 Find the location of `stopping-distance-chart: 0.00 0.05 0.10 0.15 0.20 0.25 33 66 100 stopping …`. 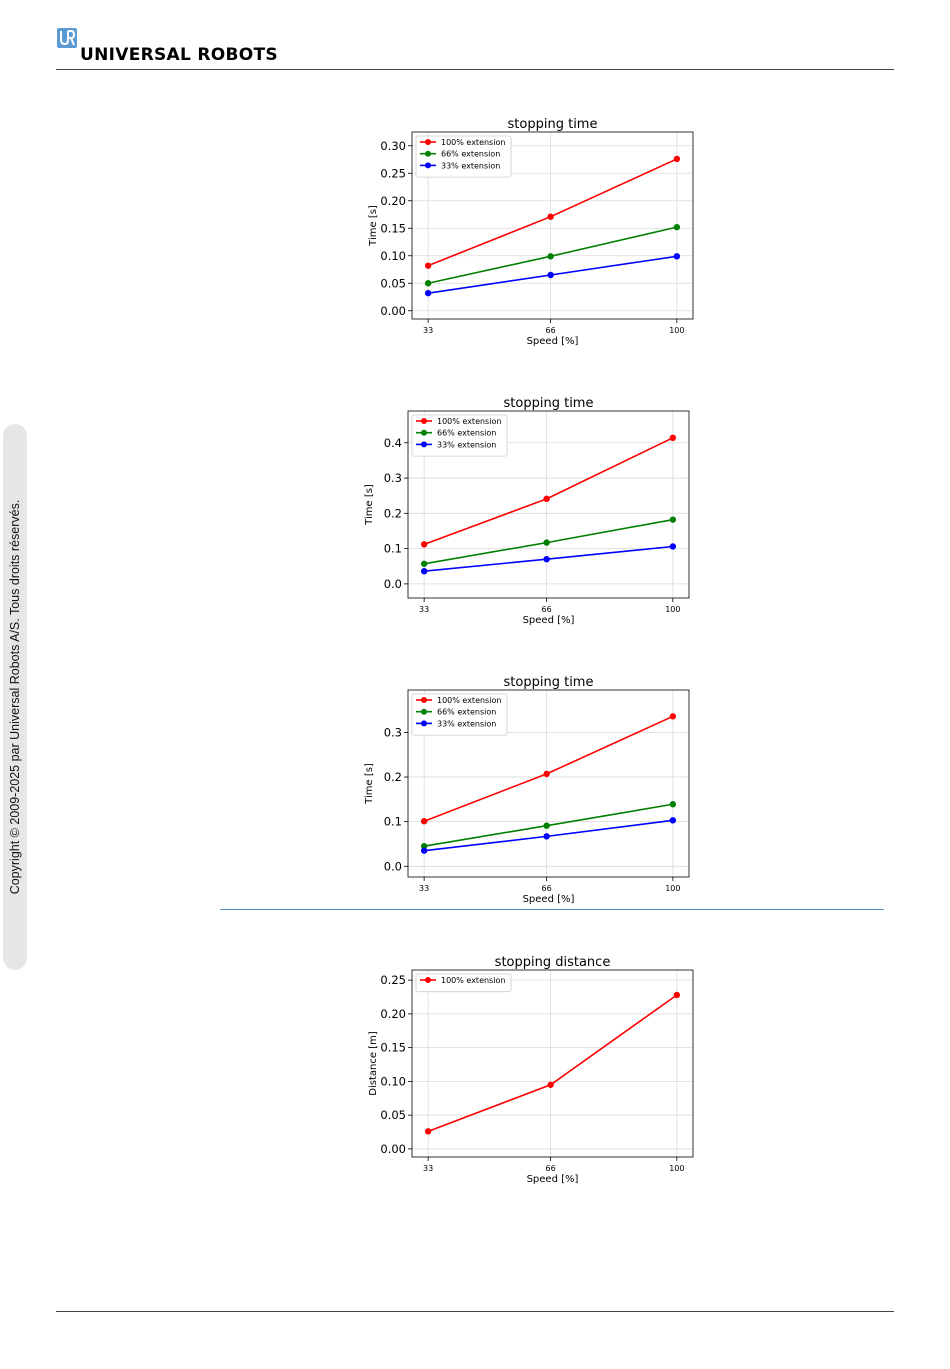

stopping-distance-chart: 0.00 0.05 0.10 0.15 0.20 0.25 33 66 100 stopping … is located at coordinates (531, 1070).